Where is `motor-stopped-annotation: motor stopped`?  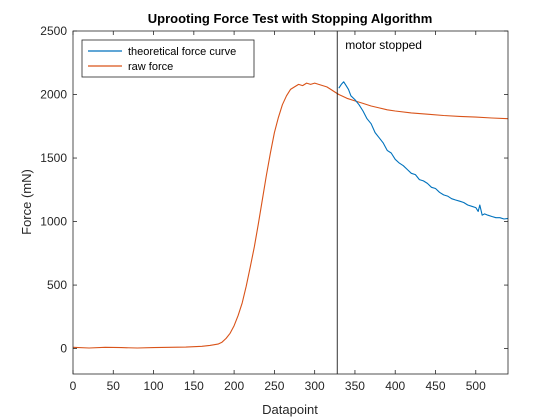 motor-stopped-annotation: motor stopped is located at coordinates (383, 45).